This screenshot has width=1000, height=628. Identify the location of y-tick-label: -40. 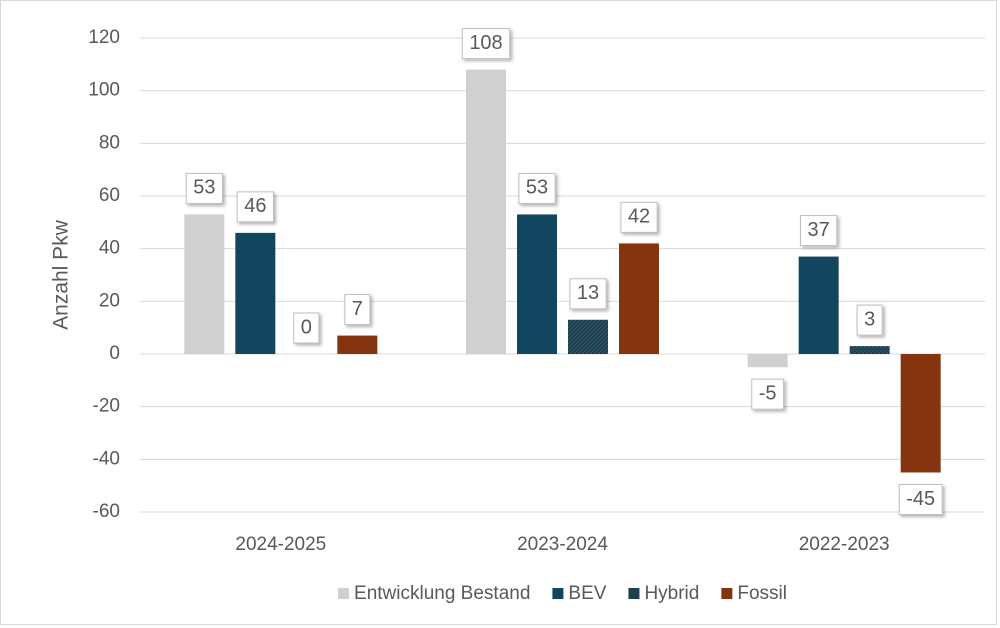
(106, 458).